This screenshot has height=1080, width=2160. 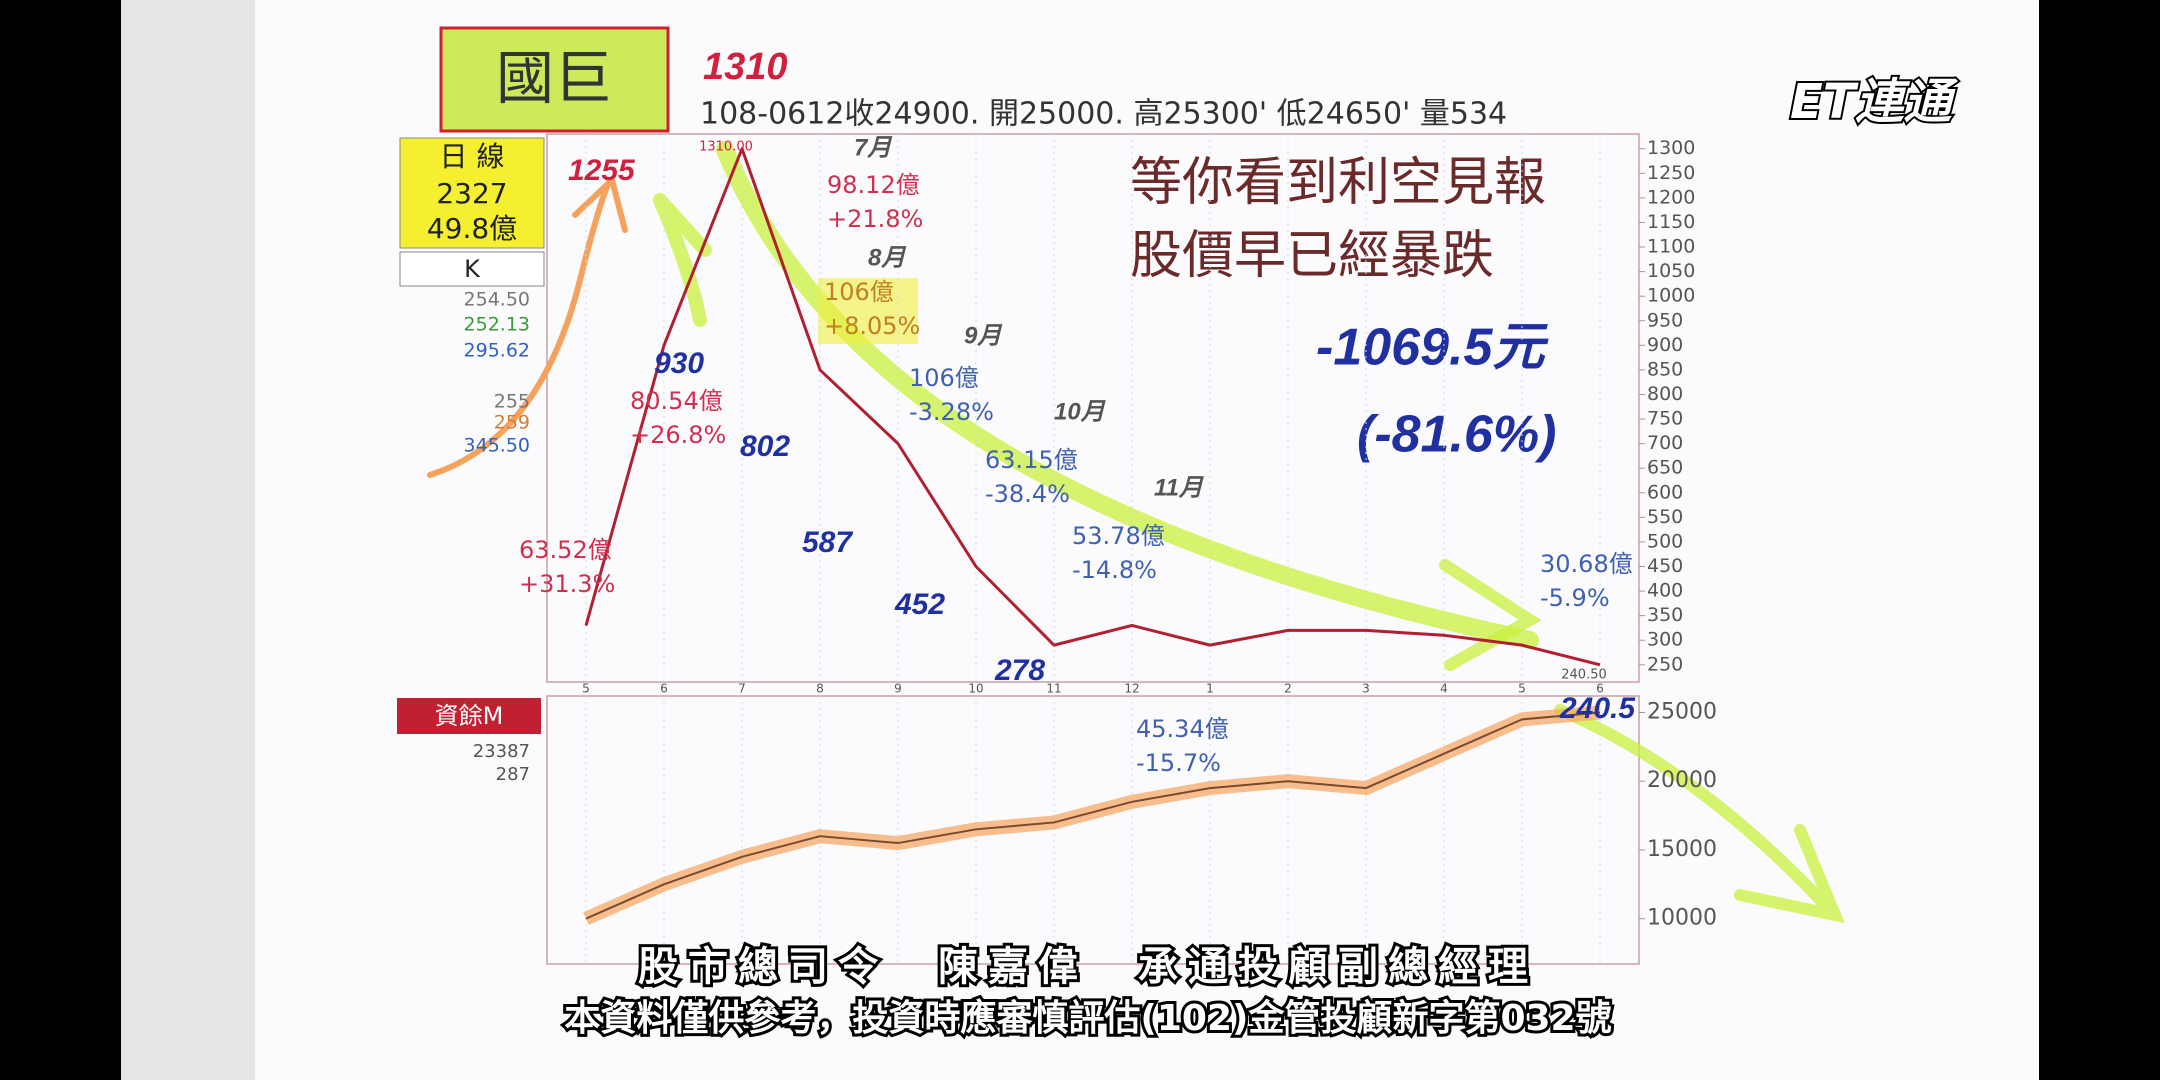 I want to click on y-tick-label: 400, so click(x=1665, y=591).